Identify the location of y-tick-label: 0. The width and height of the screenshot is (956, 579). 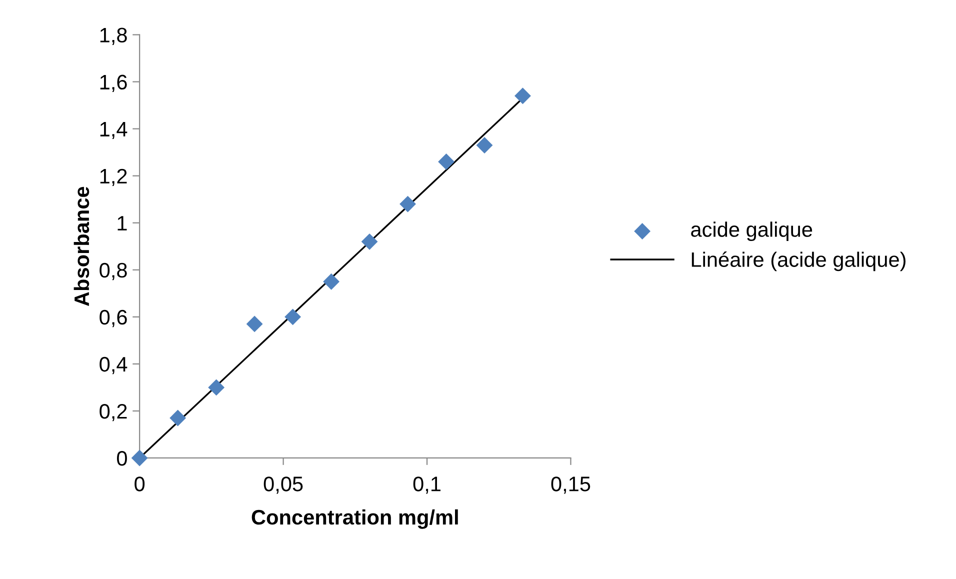
(122, 458).